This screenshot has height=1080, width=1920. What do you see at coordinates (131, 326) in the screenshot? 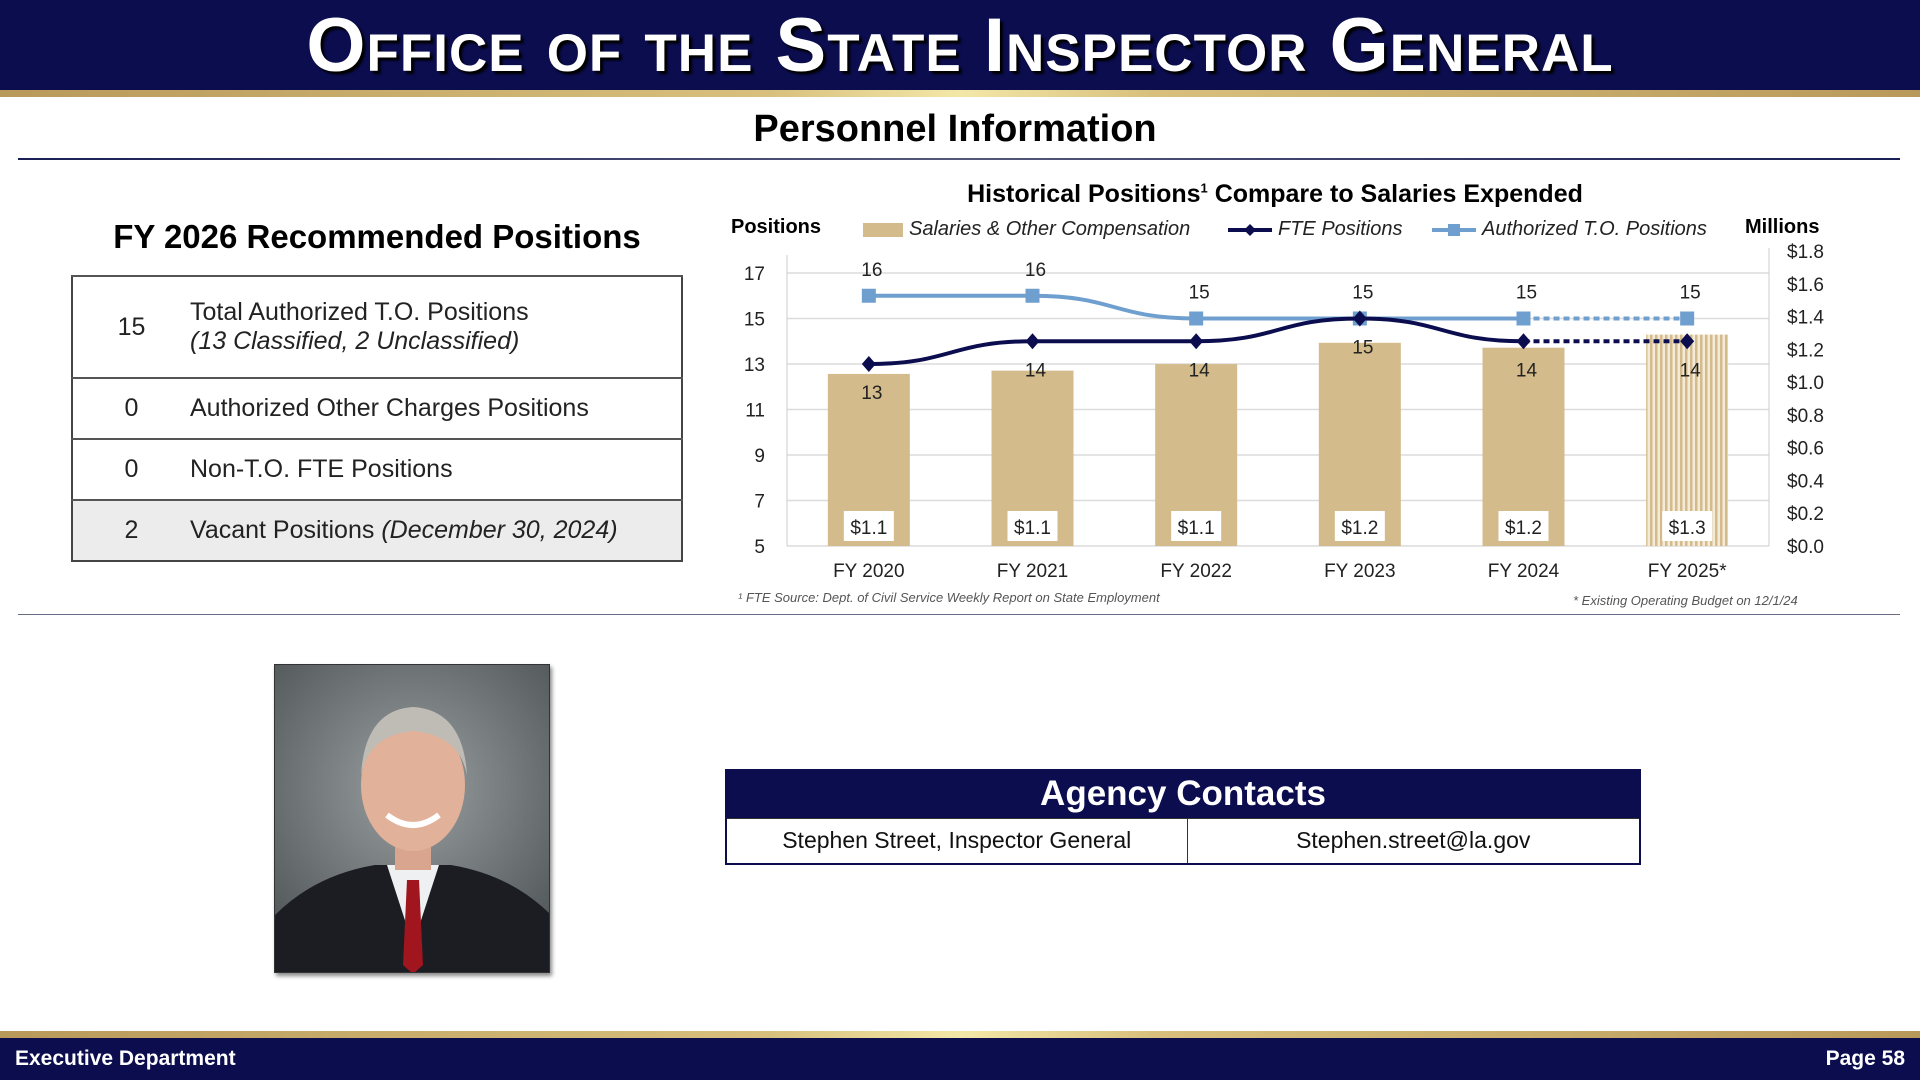
I see `position-count: 15` at bounding box center [131, 326].